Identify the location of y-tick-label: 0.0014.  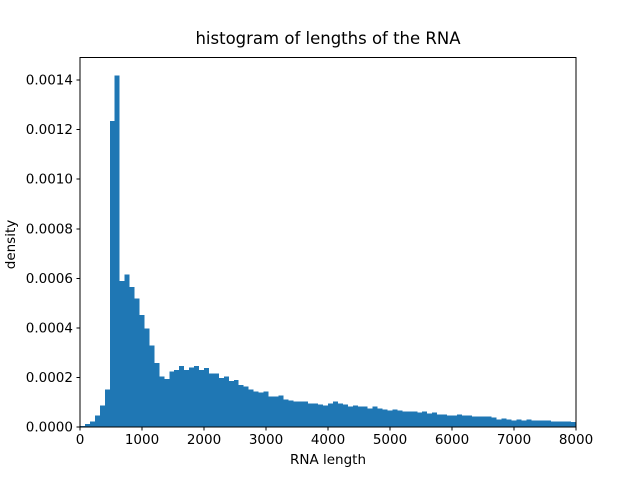
(49, 81).